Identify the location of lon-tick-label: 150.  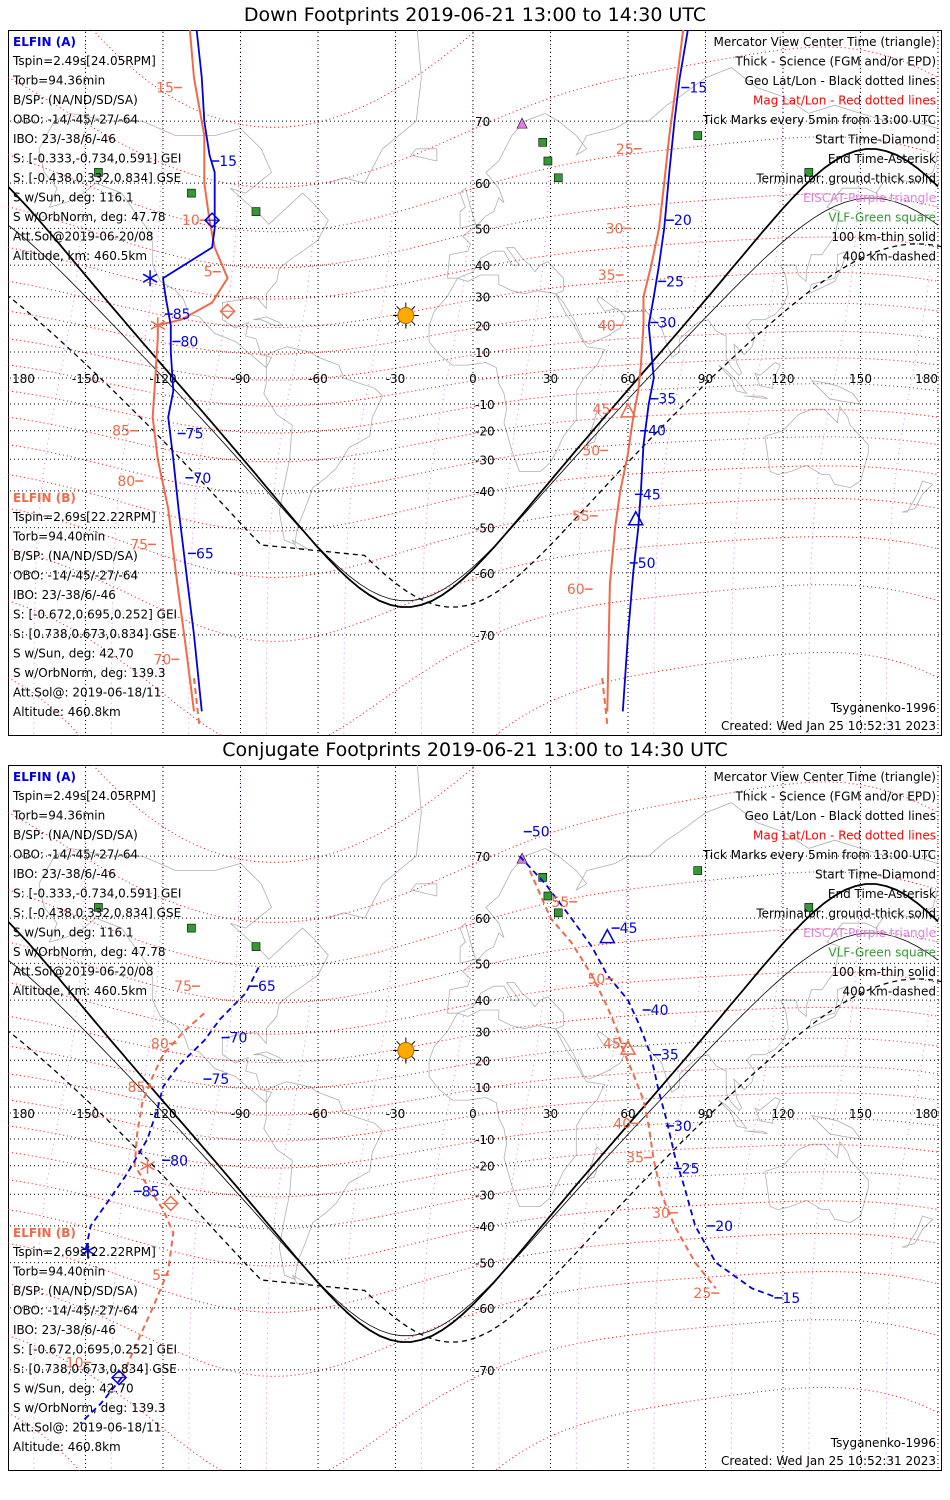
(860, 1114).